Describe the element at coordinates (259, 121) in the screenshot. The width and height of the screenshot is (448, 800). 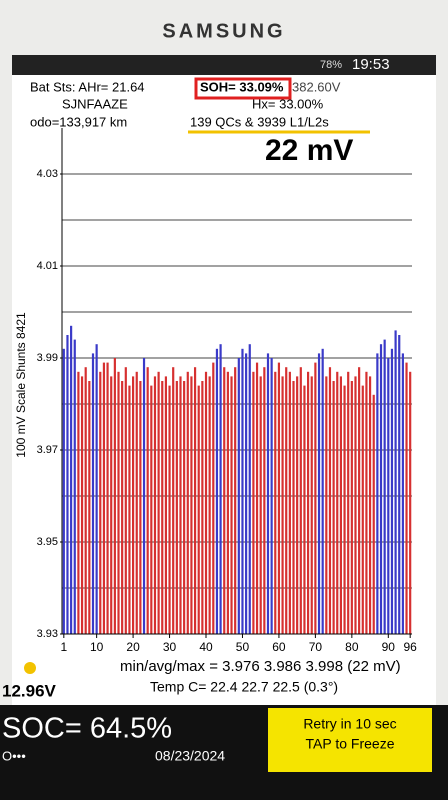
I see `charges: 139 QCs & 3939 L1/L2s` at that location.